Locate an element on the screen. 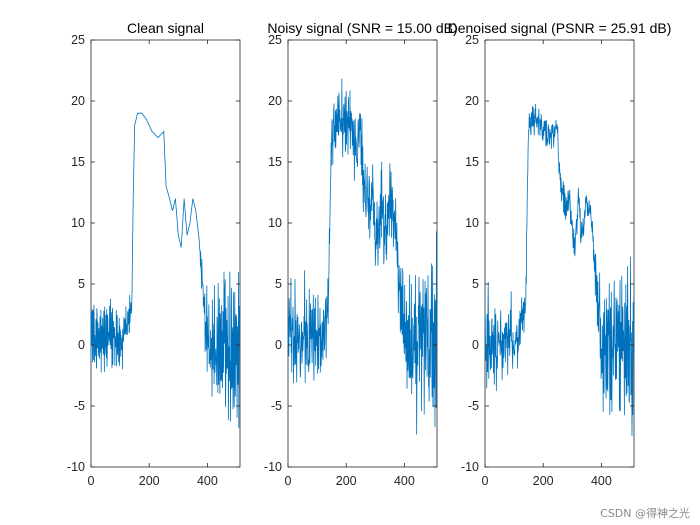 This screenshot has height=525, width=700. panel-title: Noisy signal (SNR = 15.00 dB) is located at coordinates (362, 28).